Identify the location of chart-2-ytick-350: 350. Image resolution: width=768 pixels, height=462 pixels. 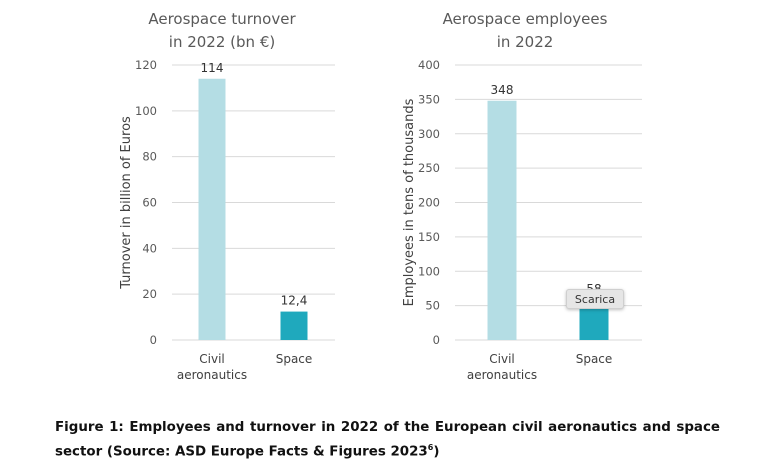
(429, 99).